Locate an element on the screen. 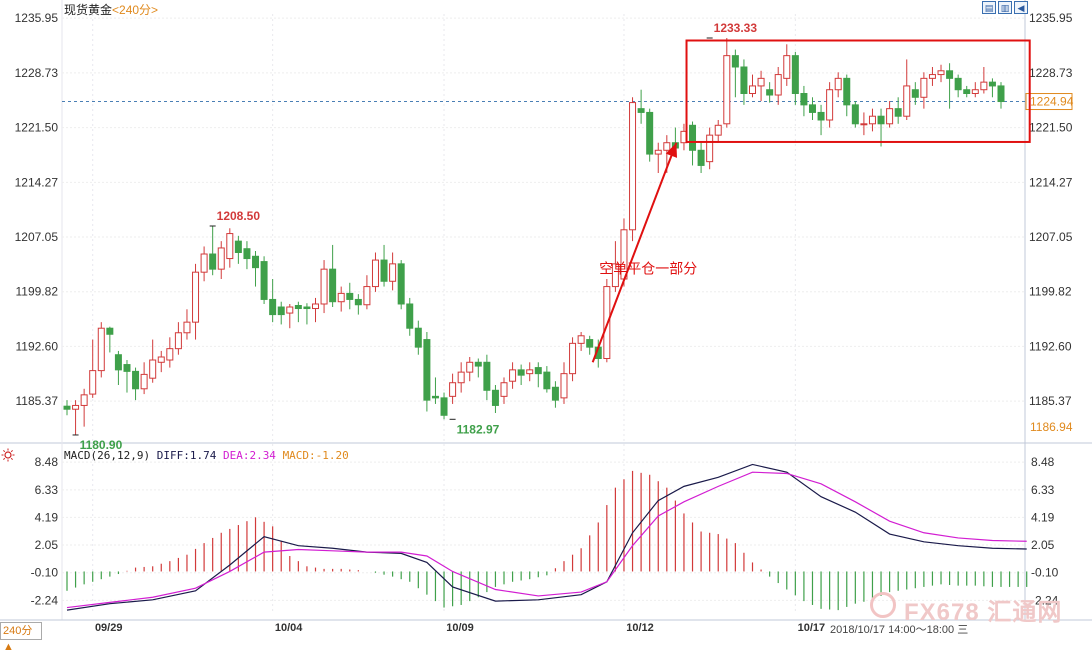 The height and width of the screenshot is (655, 1092). period-label: <240分> is located at coordinates (135, 10).